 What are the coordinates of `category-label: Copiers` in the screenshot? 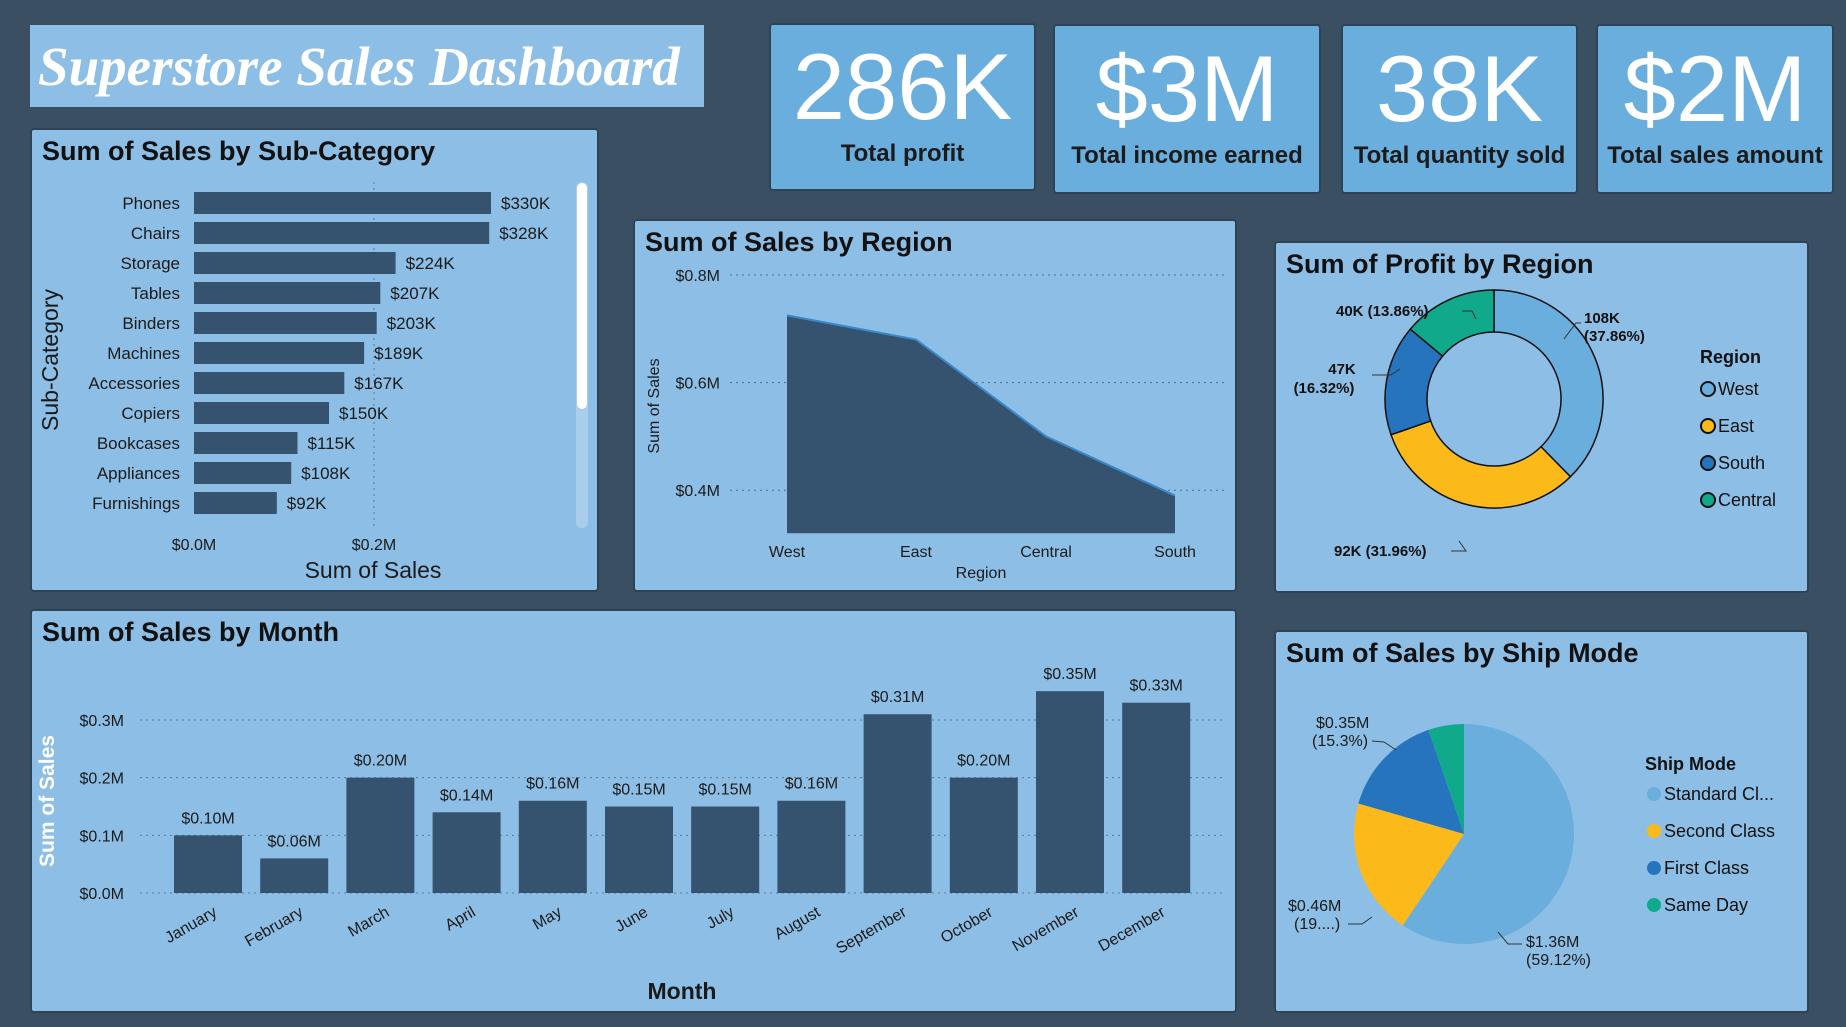 It's located at (150, 413).